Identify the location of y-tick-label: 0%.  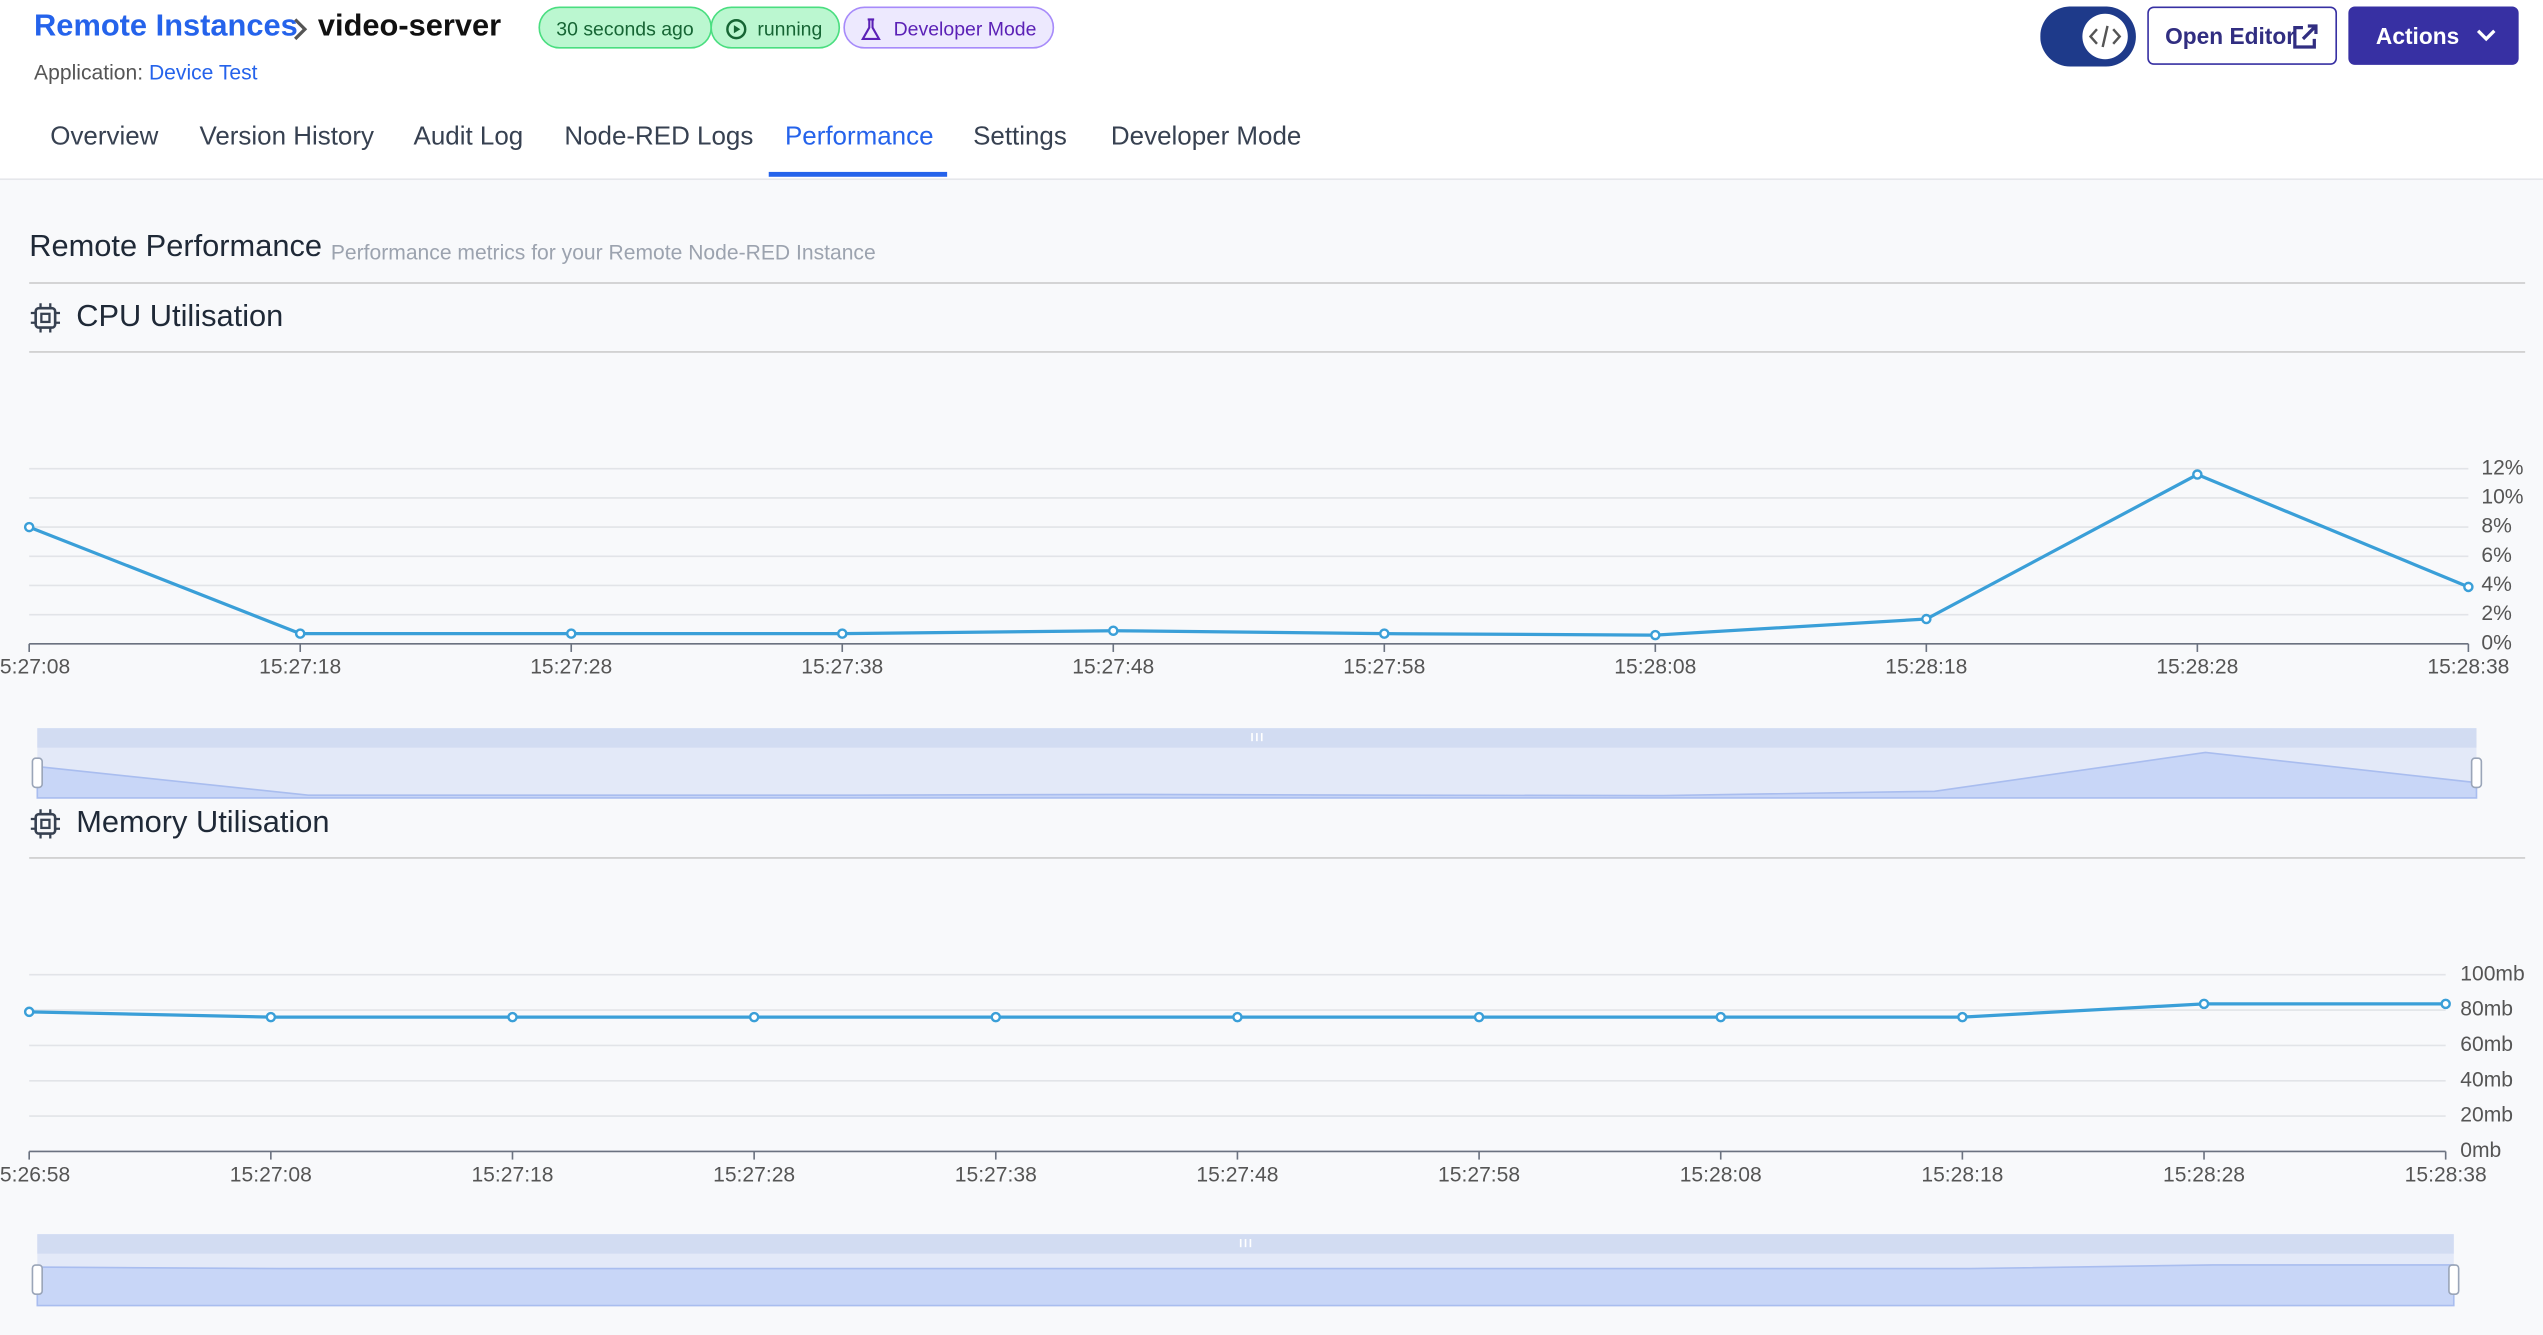
(2496, 642).